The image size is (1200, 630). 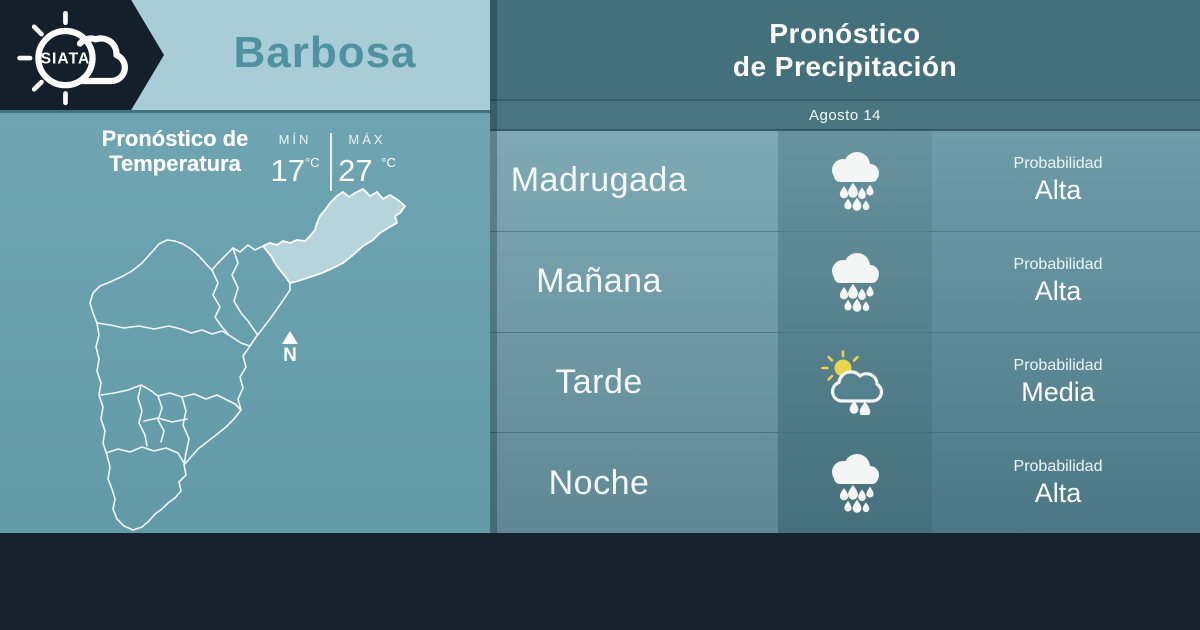 I want to click on forecast-row-manana: Mañana, so click(x=845, y=281).